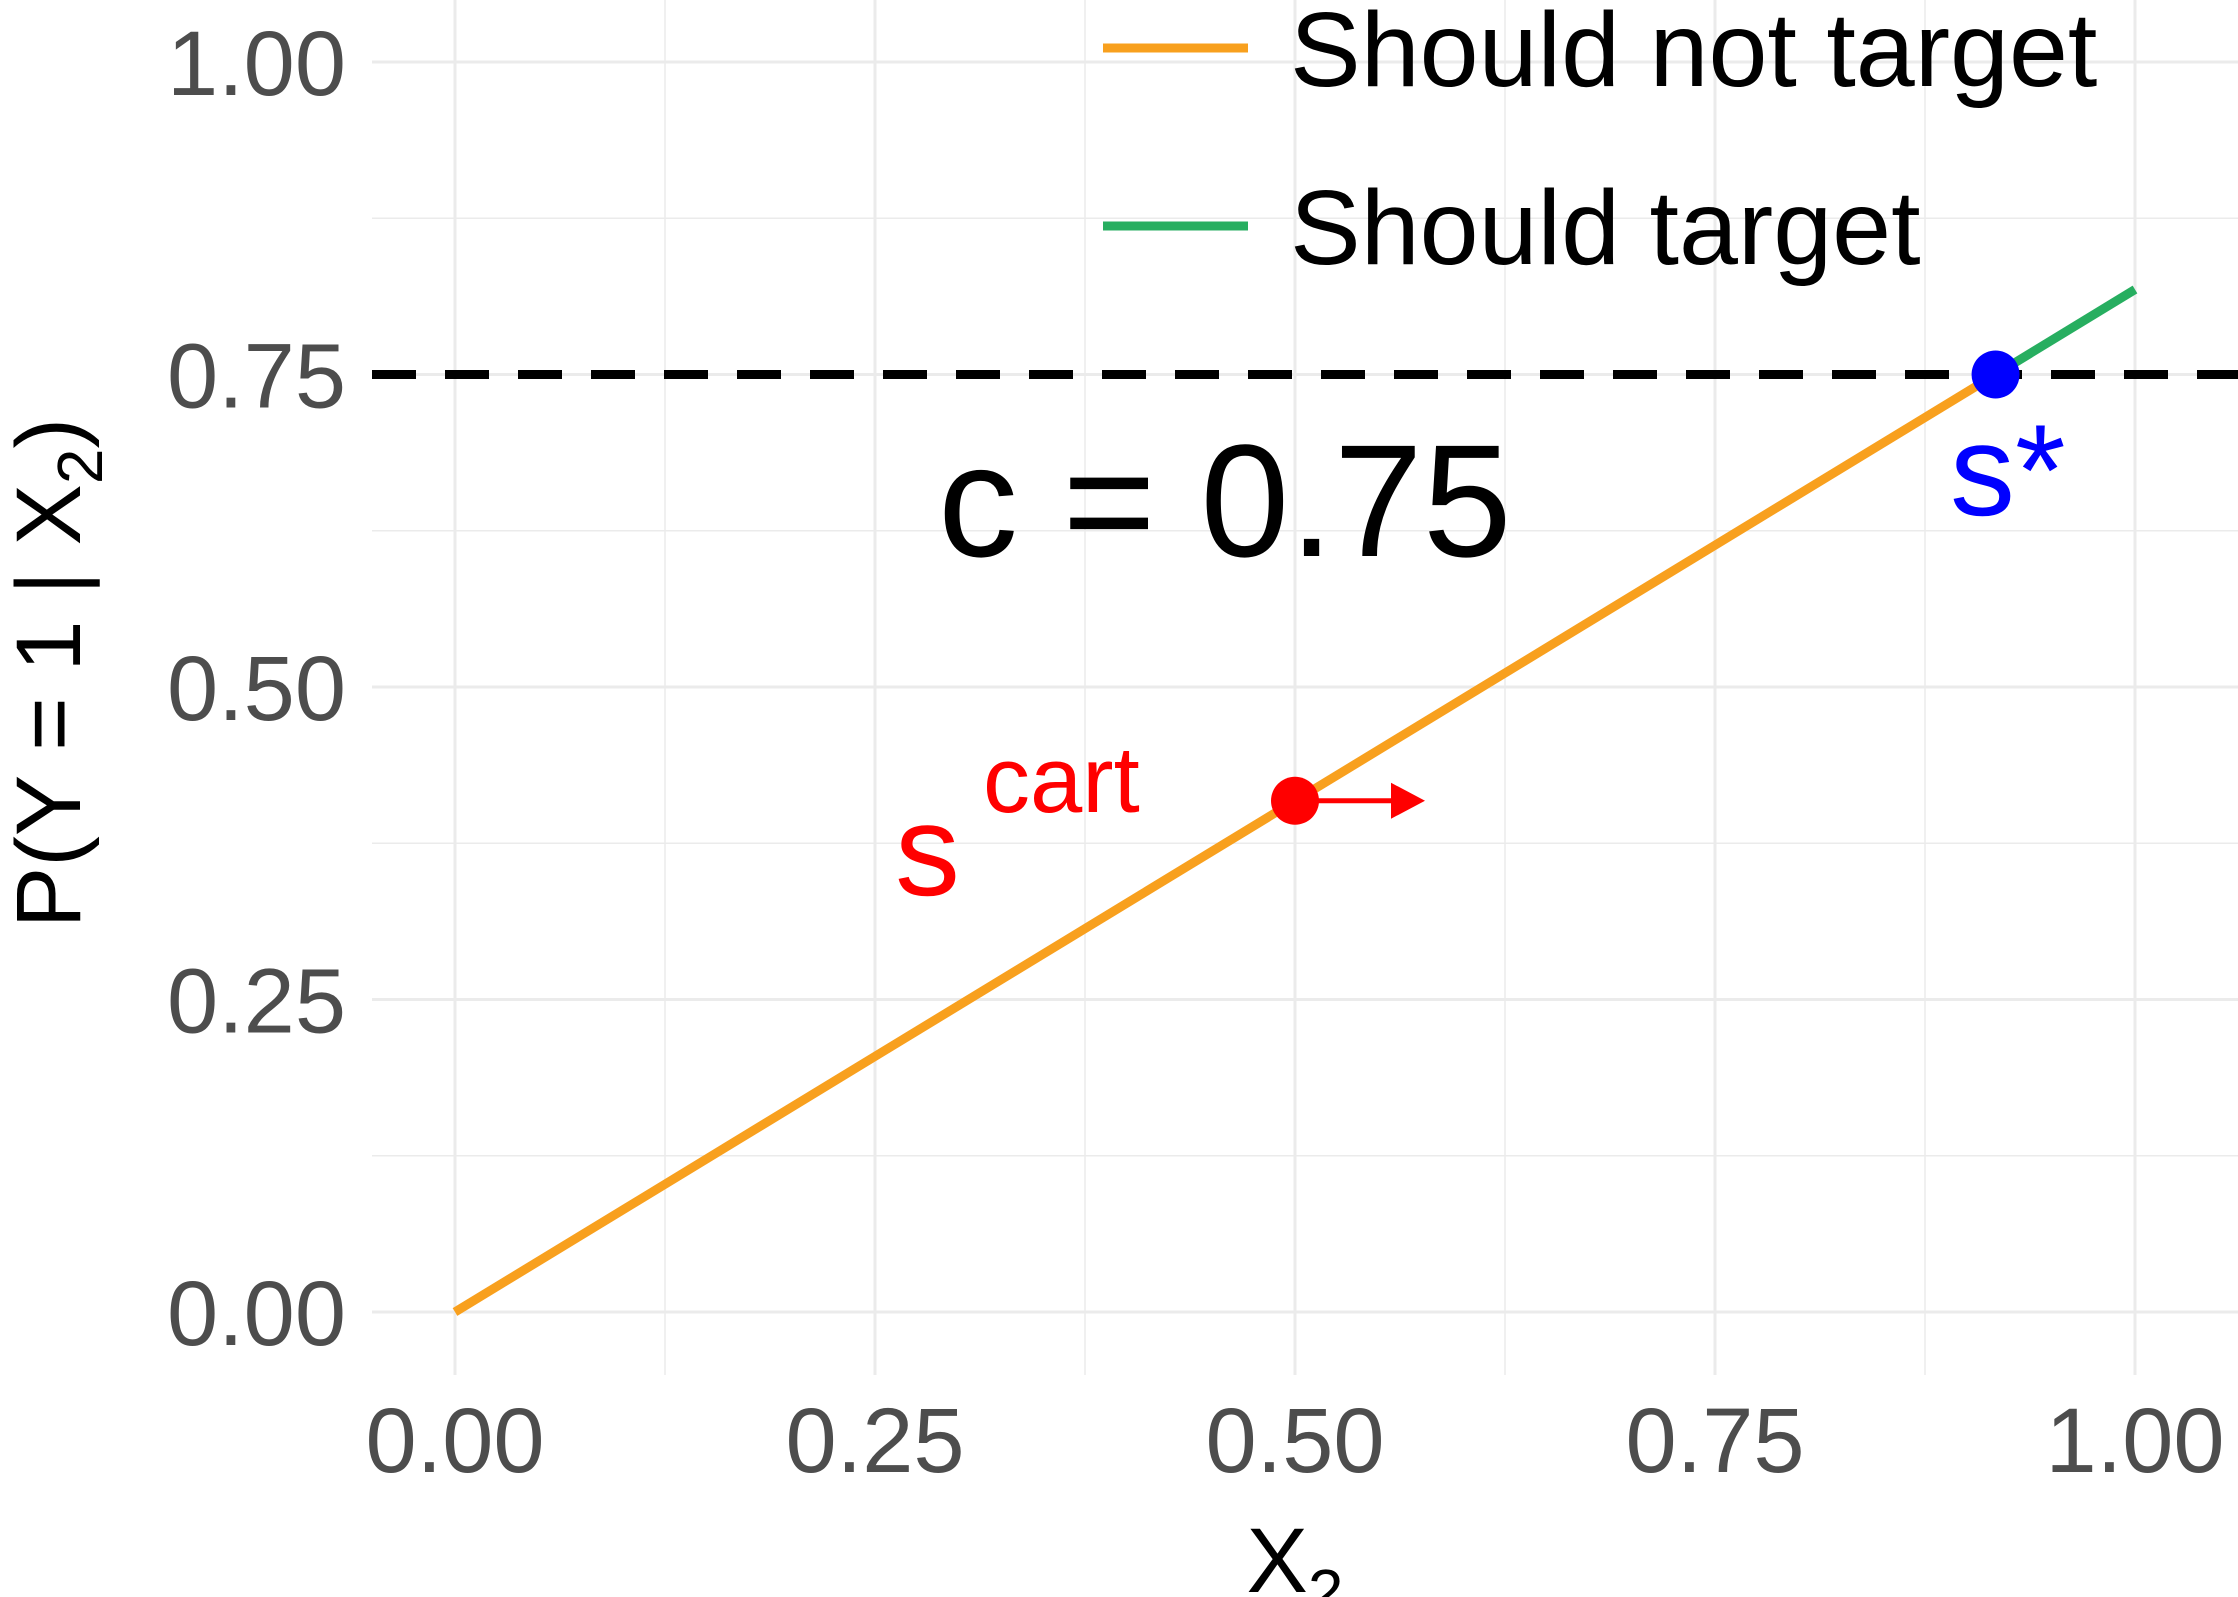 The image size is (2238, 1597). Describe the element at coordinates (256, 64) in the screenshot. I see `y-tick-label: 1.00` at that location.